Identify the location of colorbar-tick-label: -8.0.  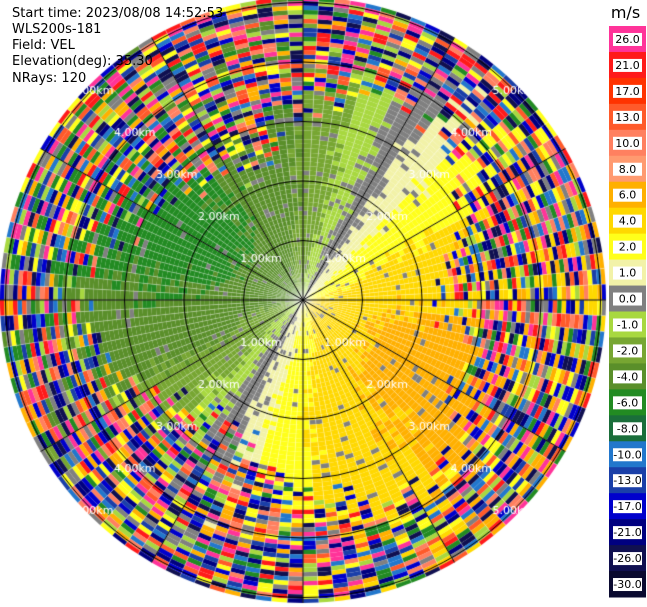
(627, 428).